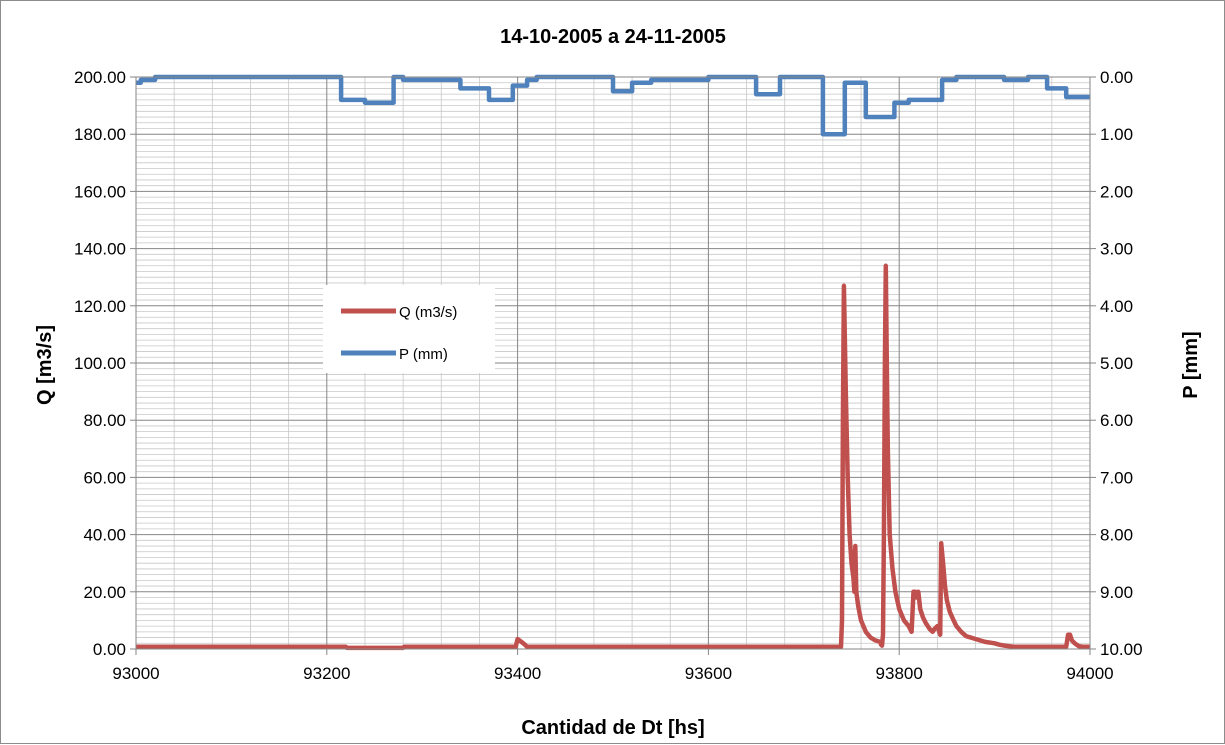 Image resolution: width=1225 pixels, height=745 pixels. What do you see at coordinates (109, 649) in the screenshot?
I see `y-tick-label: 0.00` at bounding box center [109, 649].